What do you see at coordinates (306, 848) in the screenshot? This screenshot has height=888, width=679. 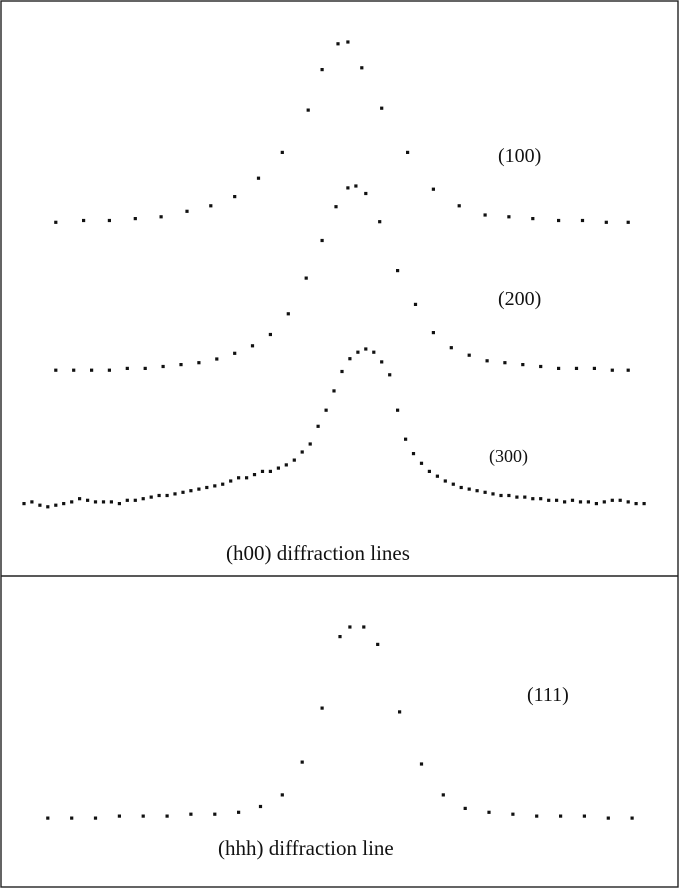 I see `hhh-caption: (hhh) diffraction line` at bounding box center [306, 848].